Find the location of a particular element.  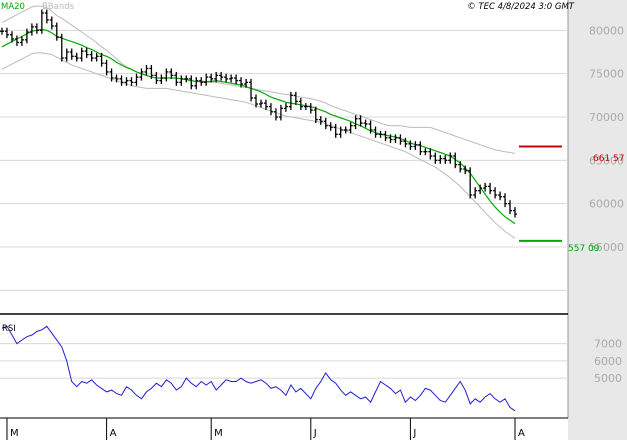

month-label: J is located at coordinates (414, 433).